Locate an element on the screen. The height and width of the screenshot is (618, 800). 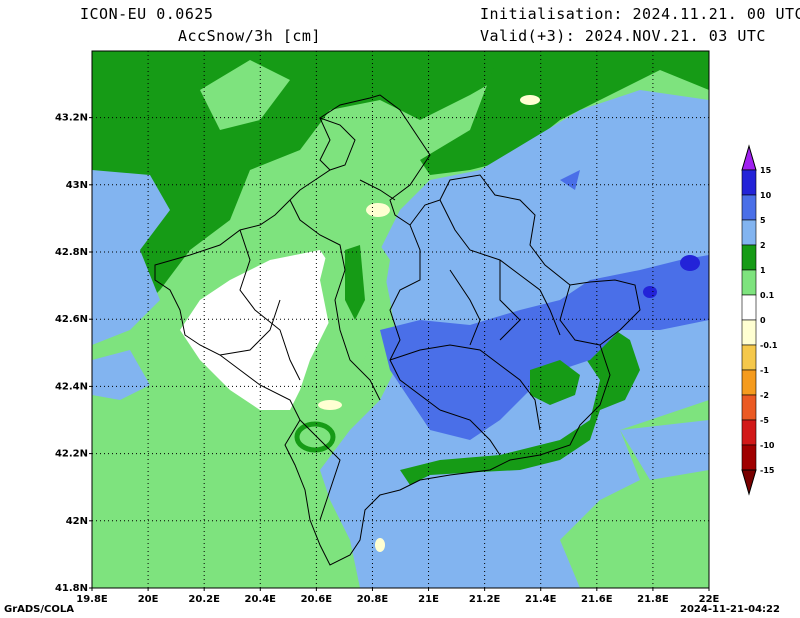
lon-label: 21.6E is located at coordinates (597, 599).